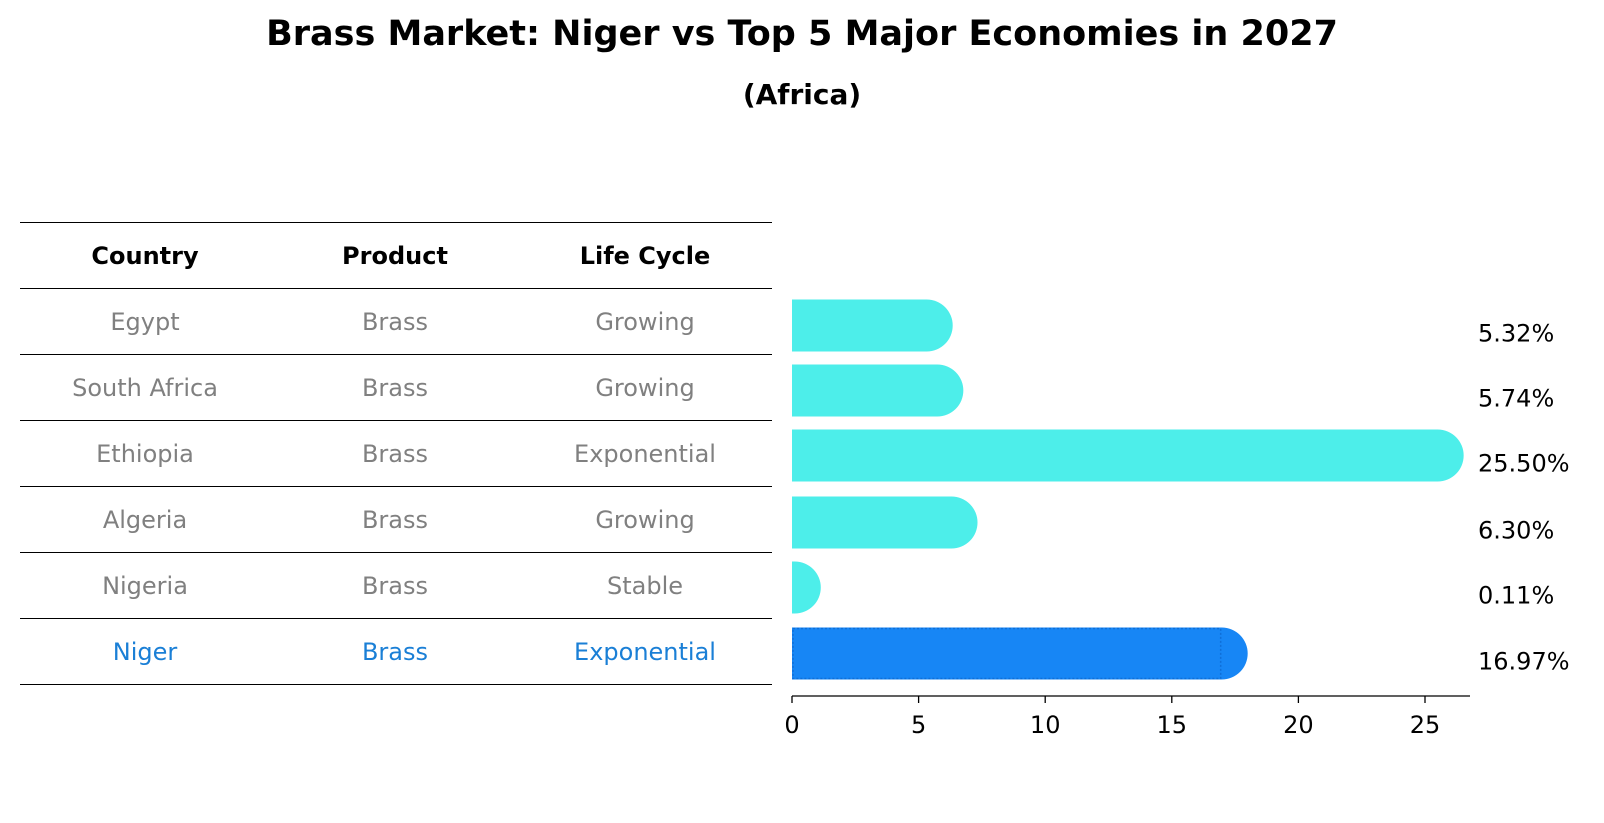 This screenshot has height=823, width=1604. I want to click on table-row-highlight: Niger Brass Exponential, so click(396, 651).